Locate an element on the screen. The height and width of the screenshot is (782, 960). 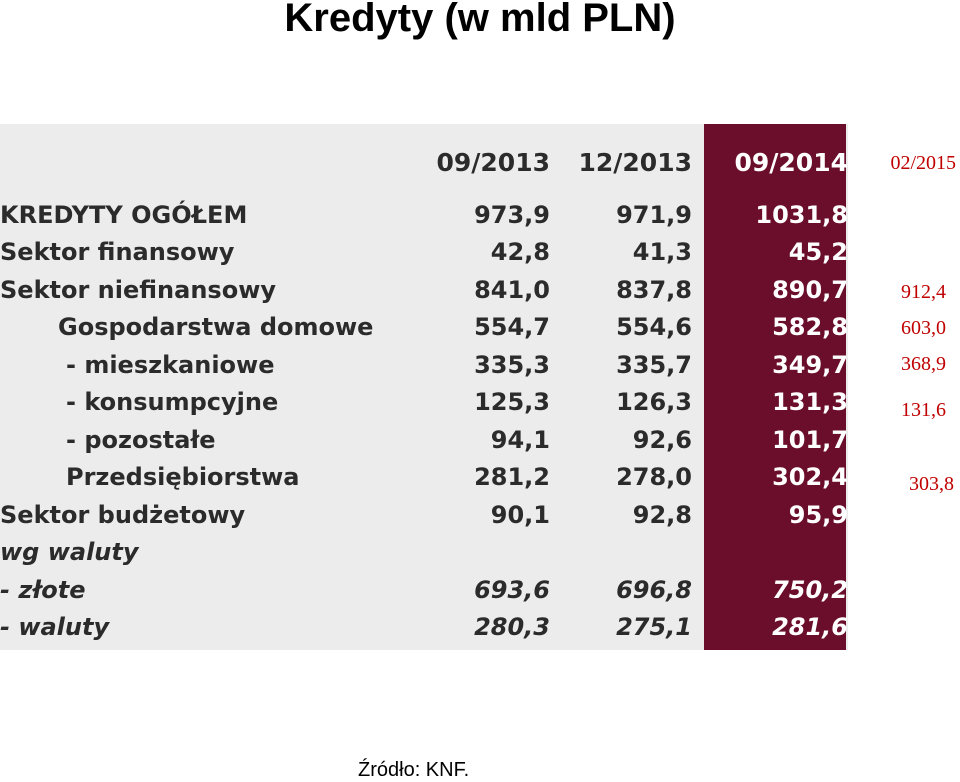
table-row: Sektor budżetowy 90,1 92,8 95,9 is located at coordinates (424, 515).